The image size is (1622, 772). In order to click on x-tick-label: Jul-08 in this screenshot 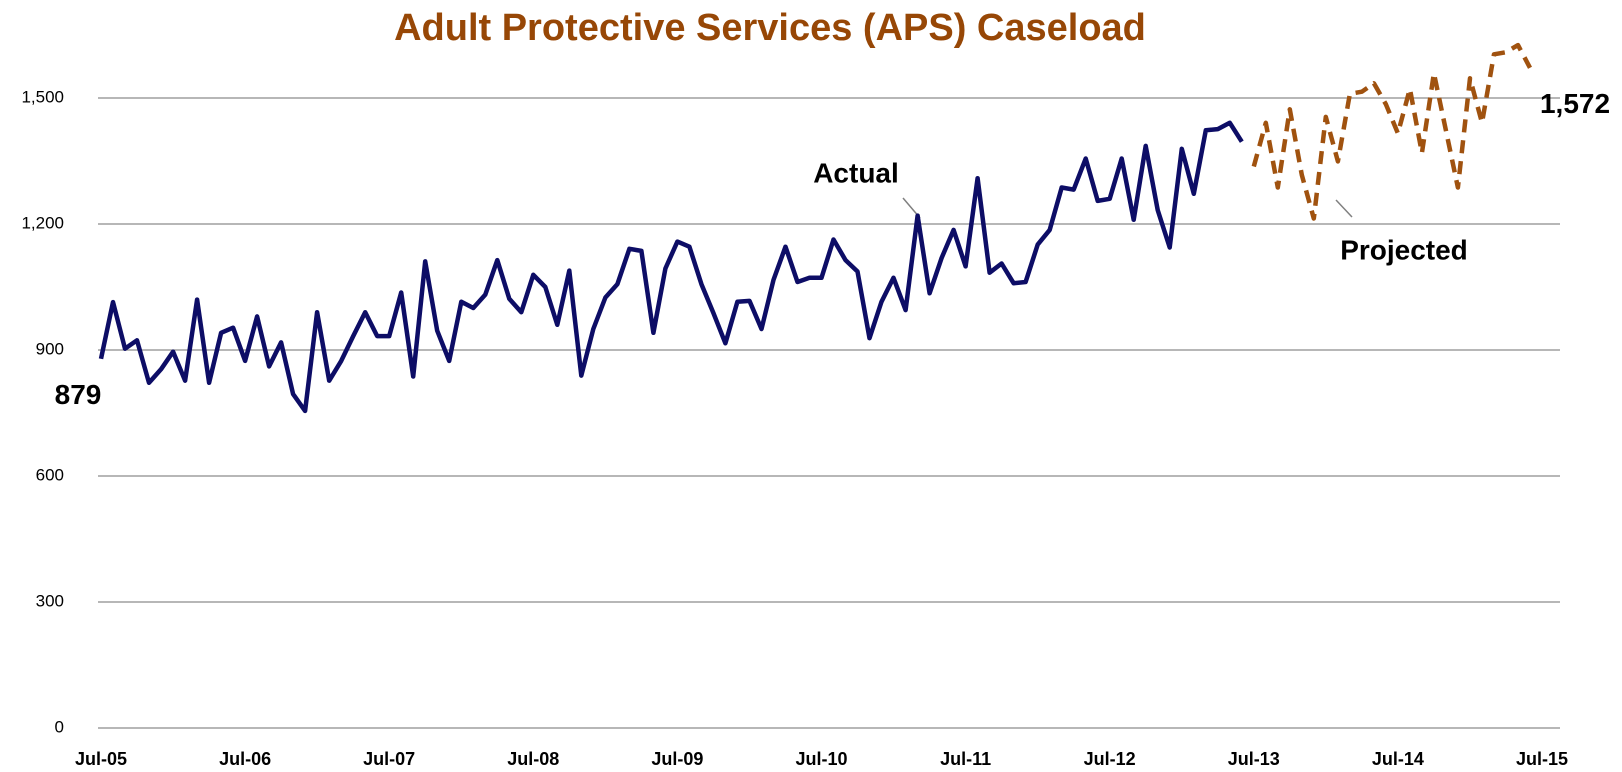, I will do `click(533, 759)`.